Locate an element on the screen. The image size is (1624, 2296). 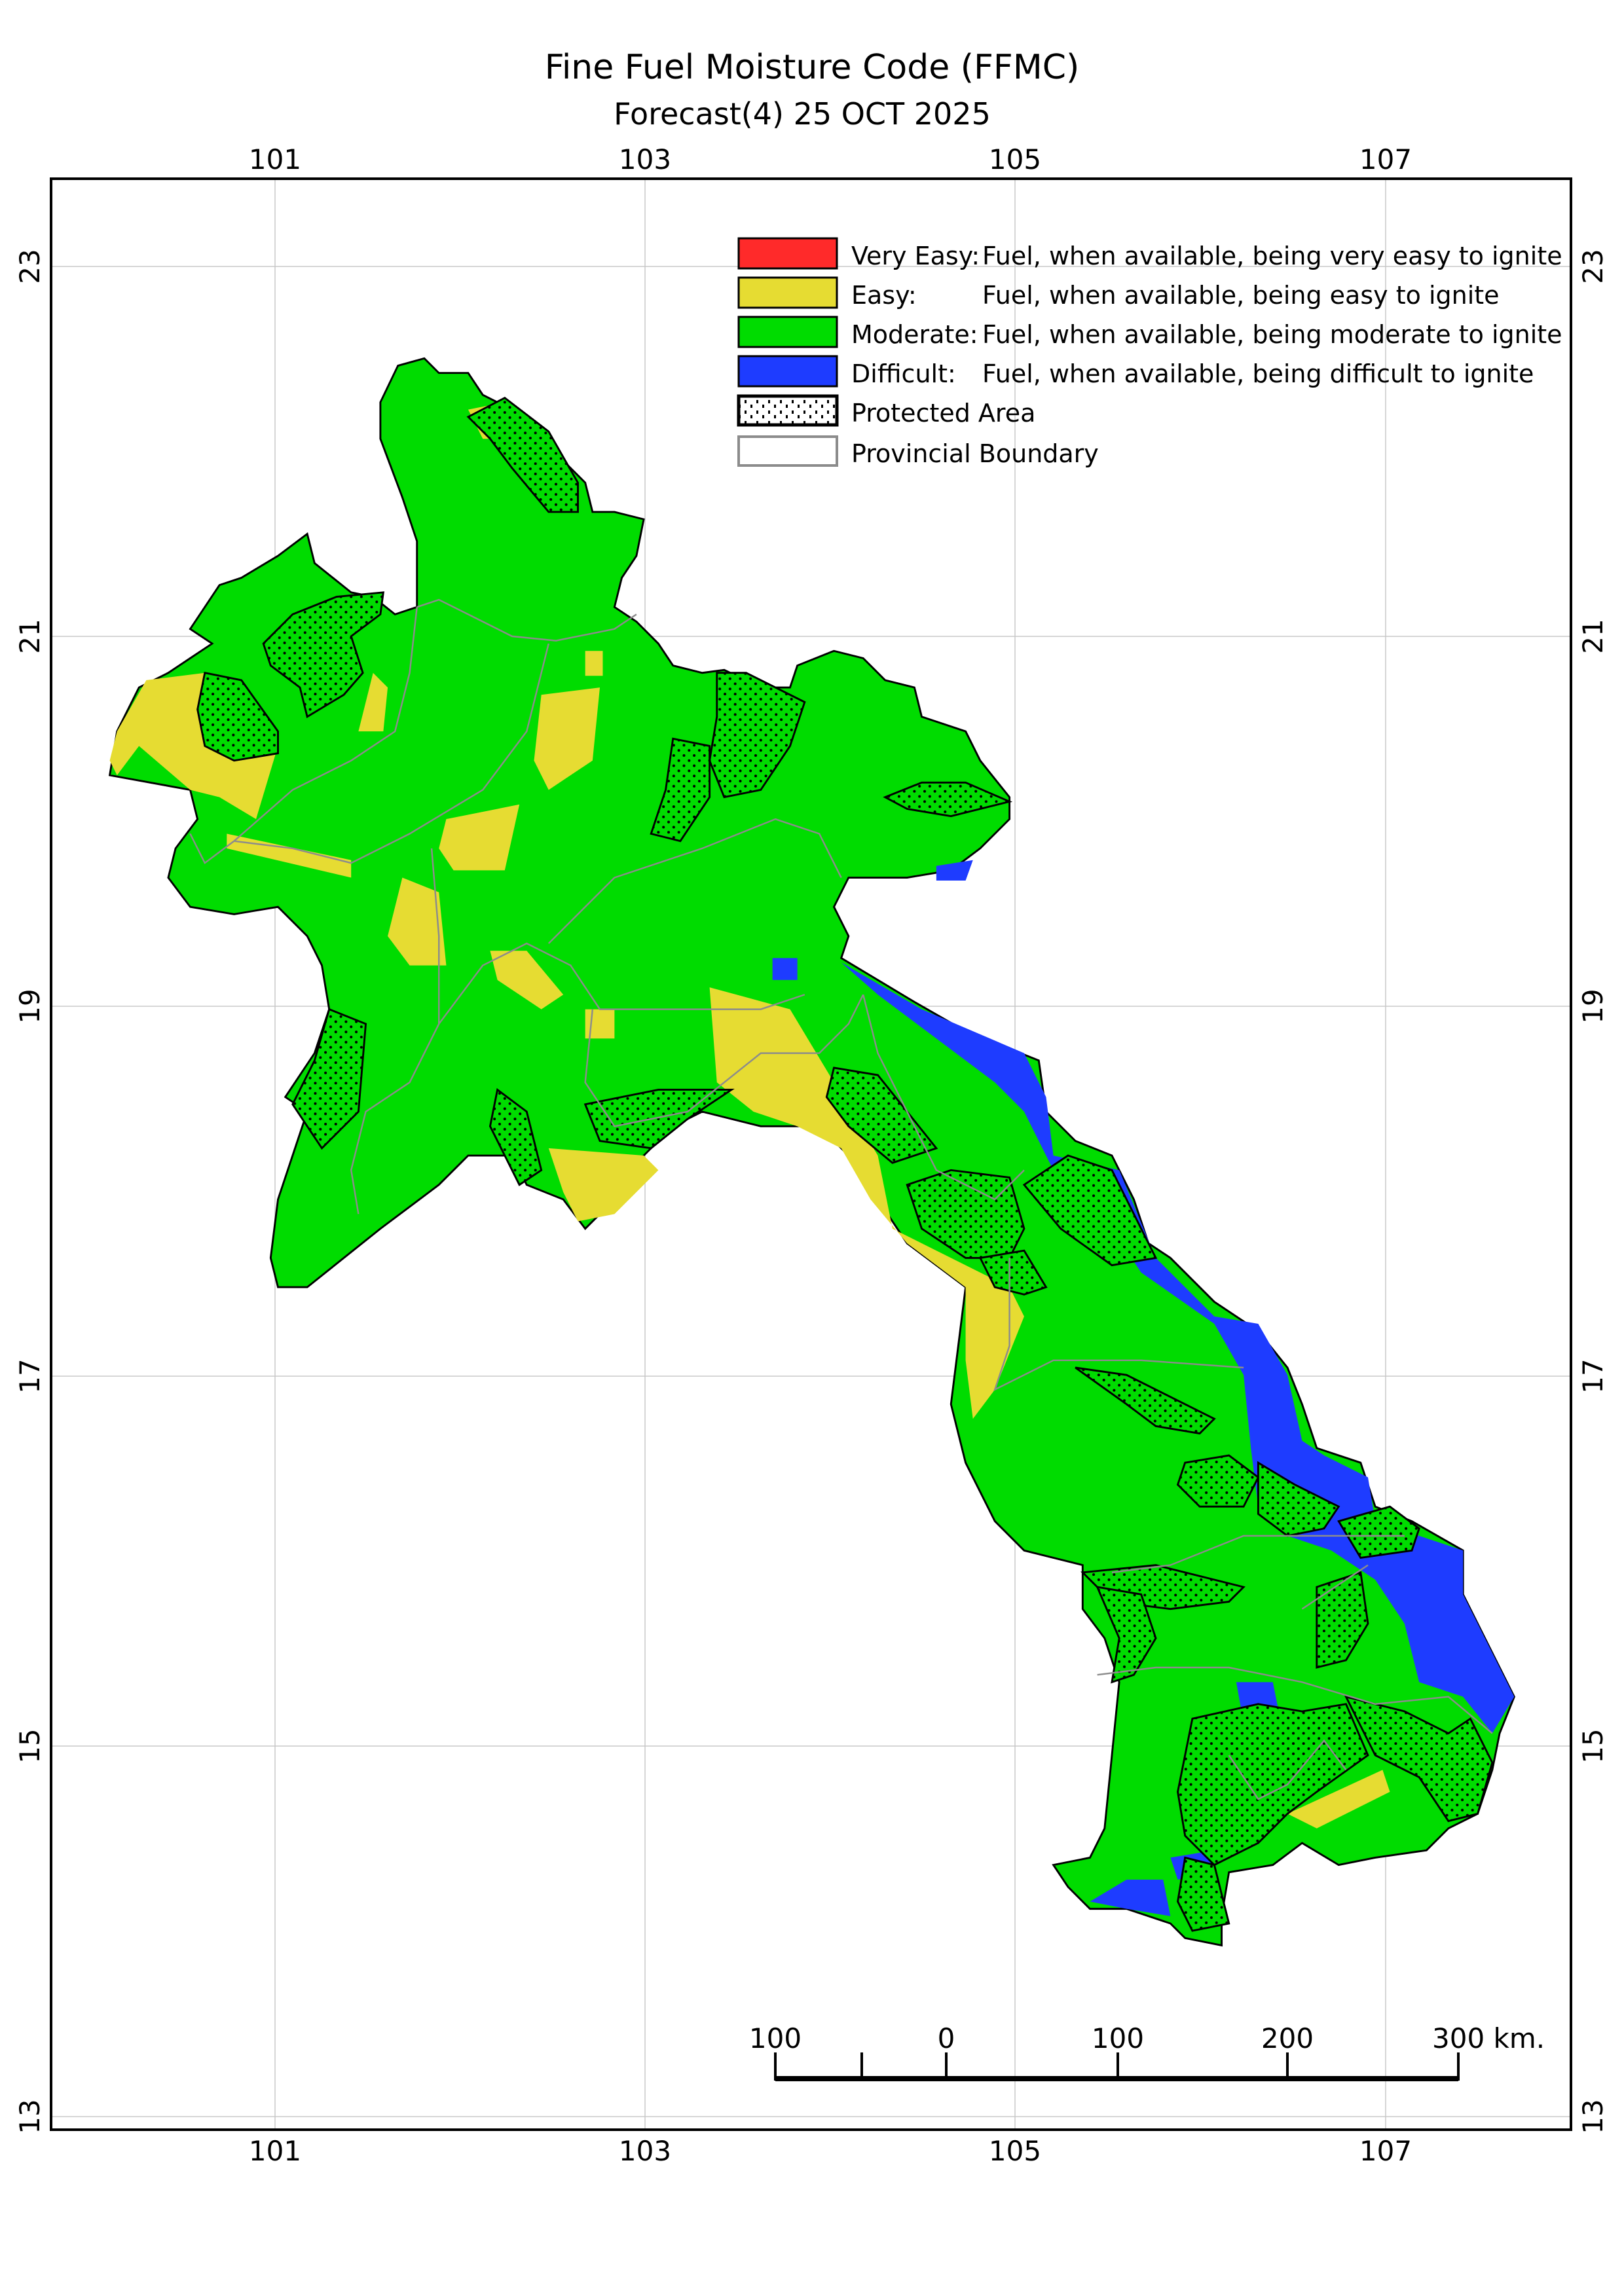
legend-swatch-protected-area is located at coordinates (788, 410).